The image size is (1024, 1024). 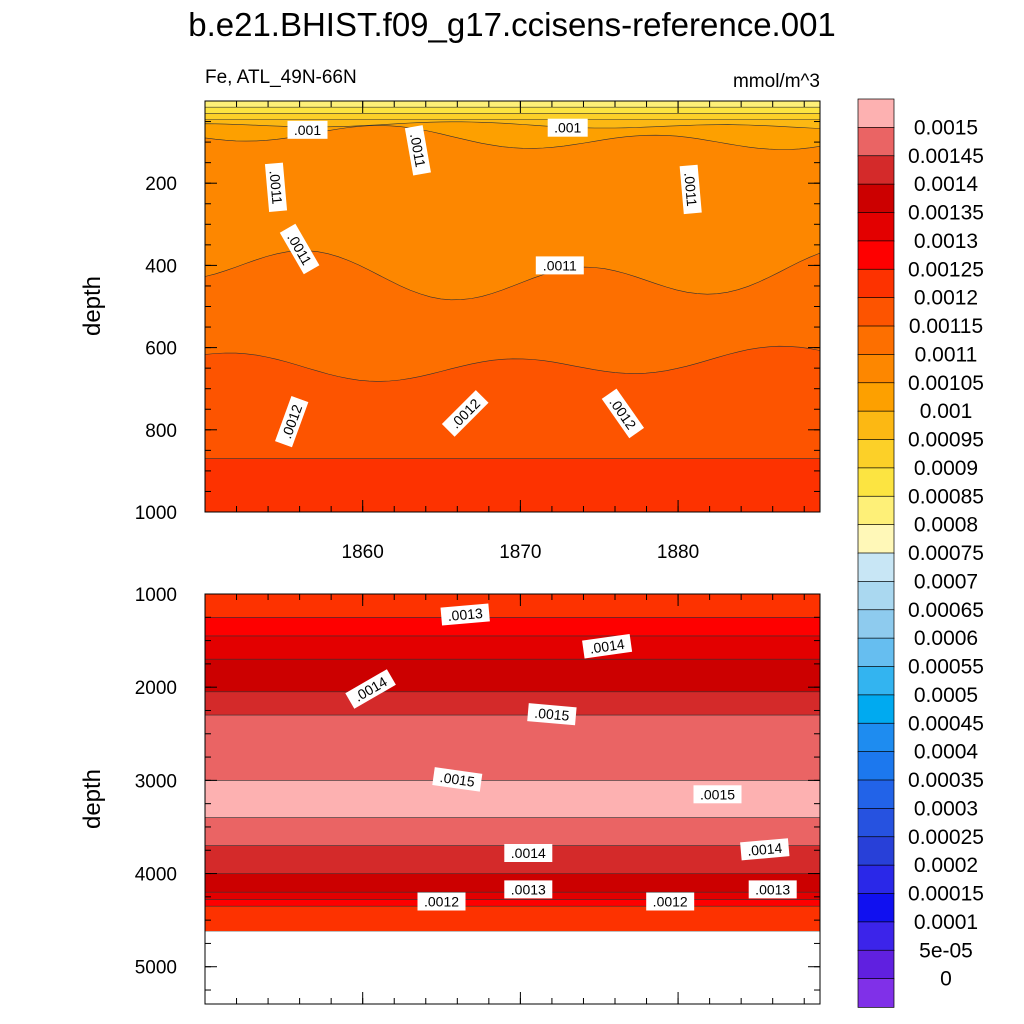 I want to click on colorbar-label: 0.0003, so click(x=946, y=808).